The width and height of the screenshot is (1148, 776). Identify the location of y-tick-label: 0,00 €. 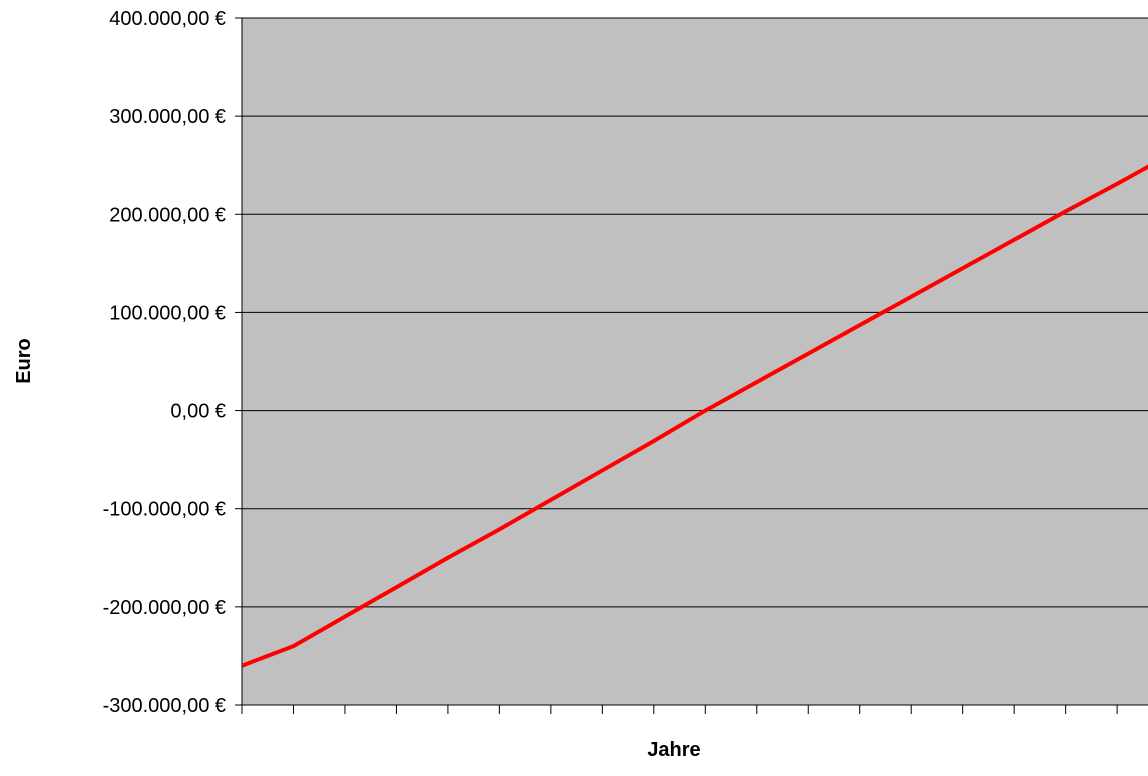
(198, 412).